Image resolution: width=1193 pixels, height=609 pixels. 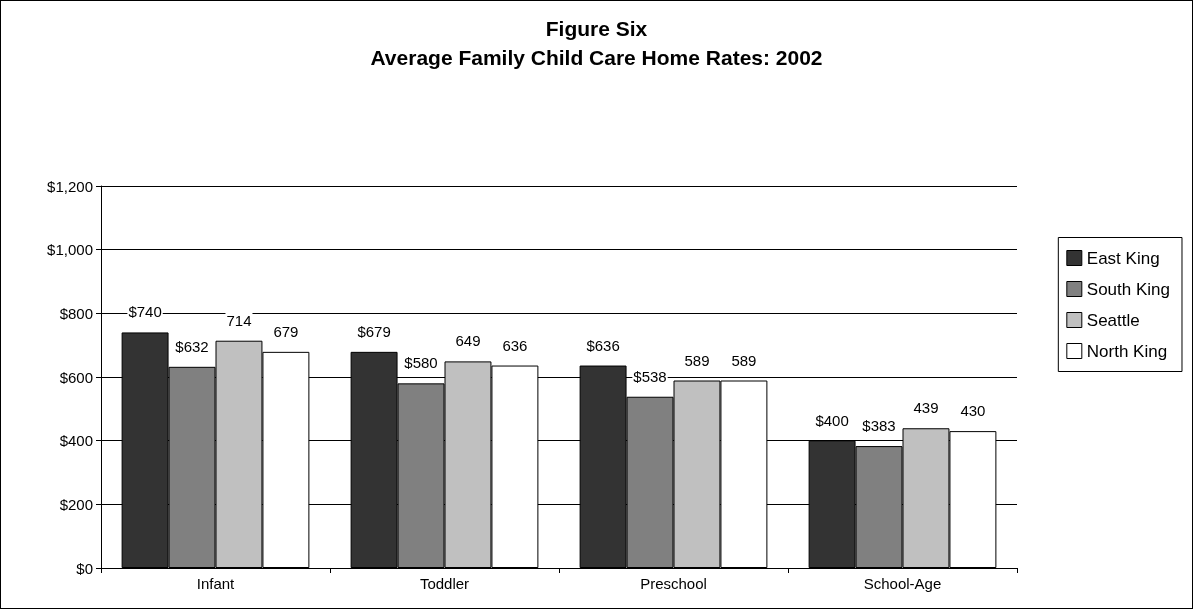 I want to click on legend-label: South King, so click(x=1128, y=289).